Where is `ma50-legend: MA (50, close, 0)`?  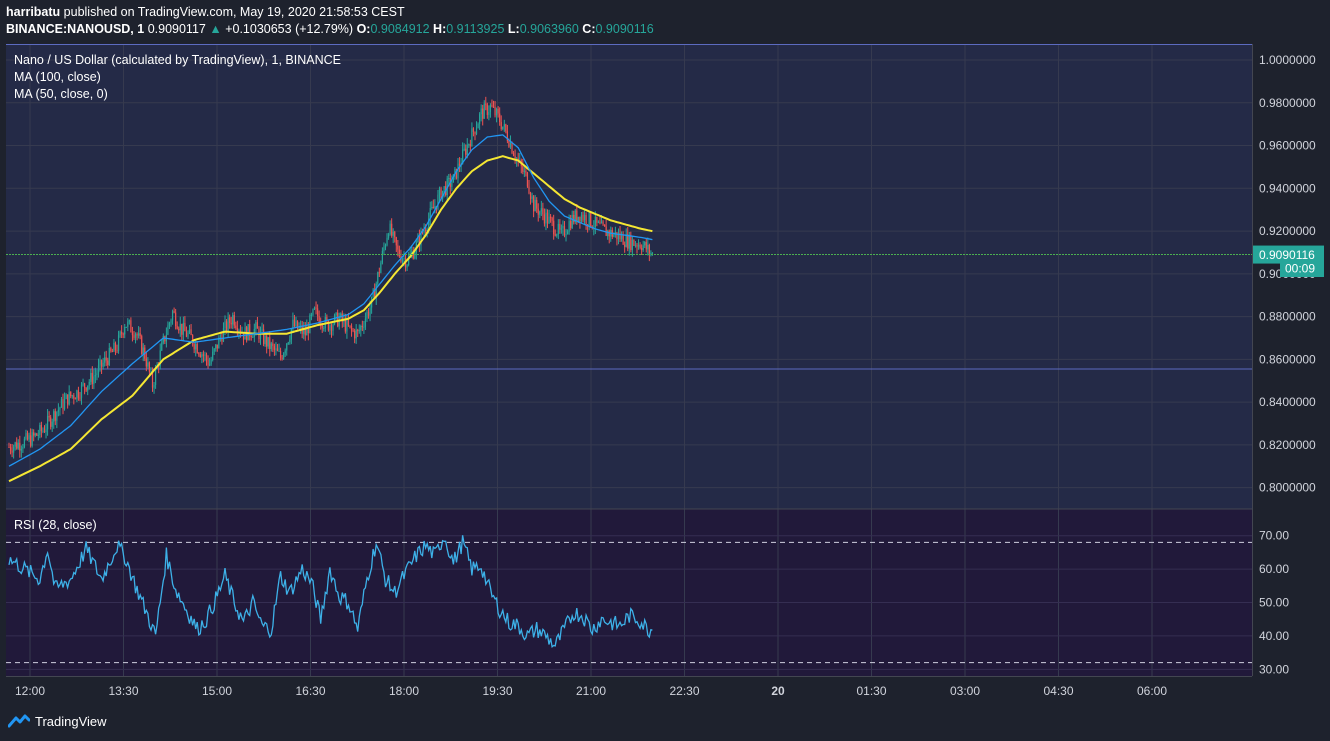
ma50-legend: MA (50, close, 0) is located at coordinates (61, 94).